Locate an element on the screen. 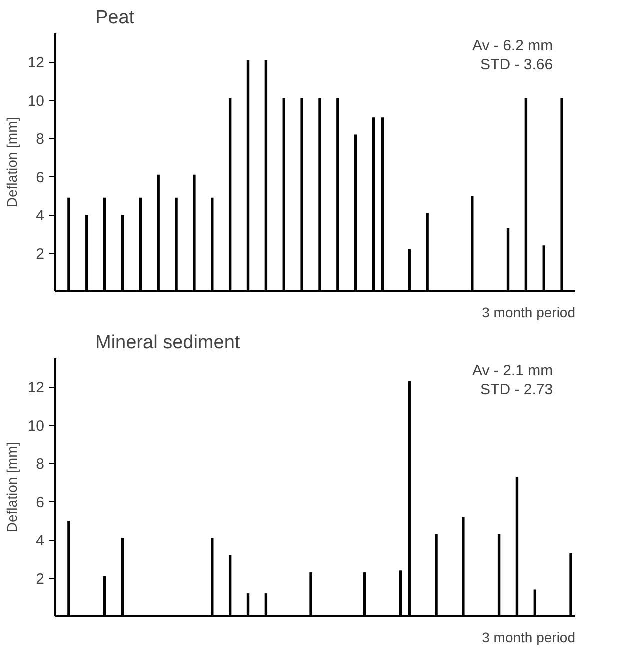  annotation: Av - 2.1 mm is located at coordinates (513, 371).